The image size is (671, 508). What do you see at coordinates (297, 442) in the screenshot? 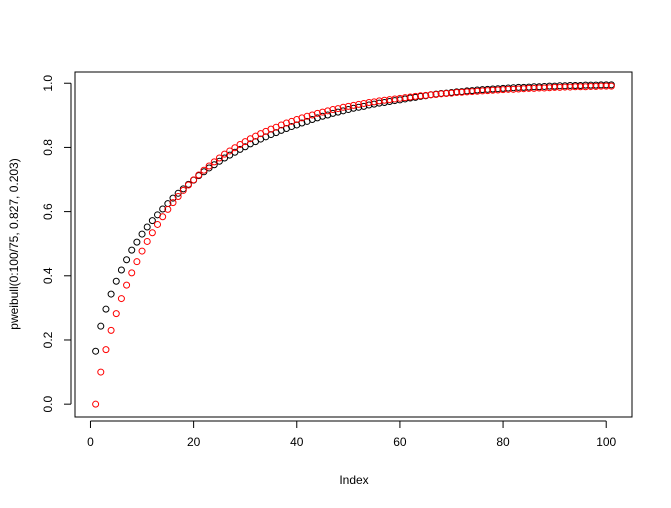
I see `x-tick-label: 40` at bounding box center [297, 442].